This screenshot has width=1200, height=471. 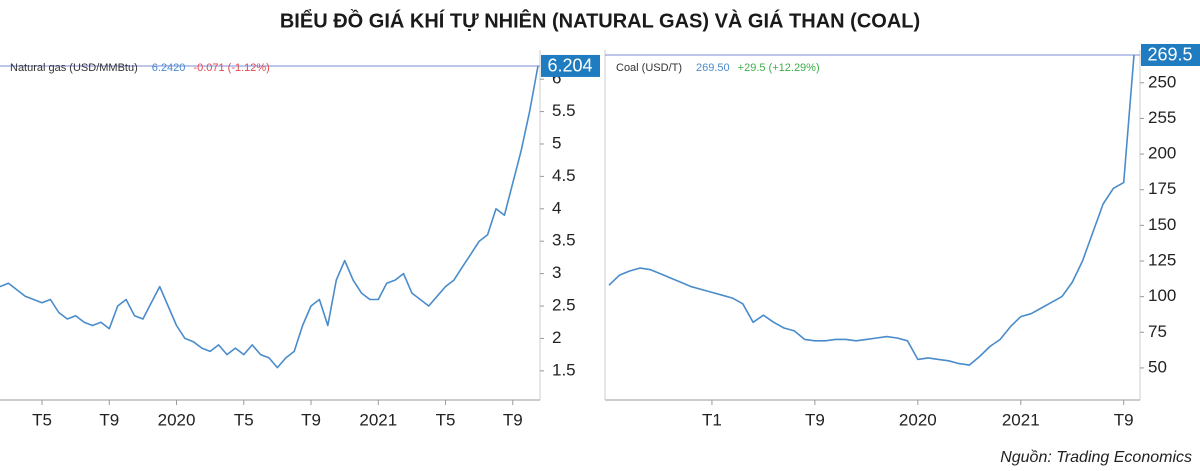 I want to click on badge-label: 269.5, so click(x=1169, y=55).